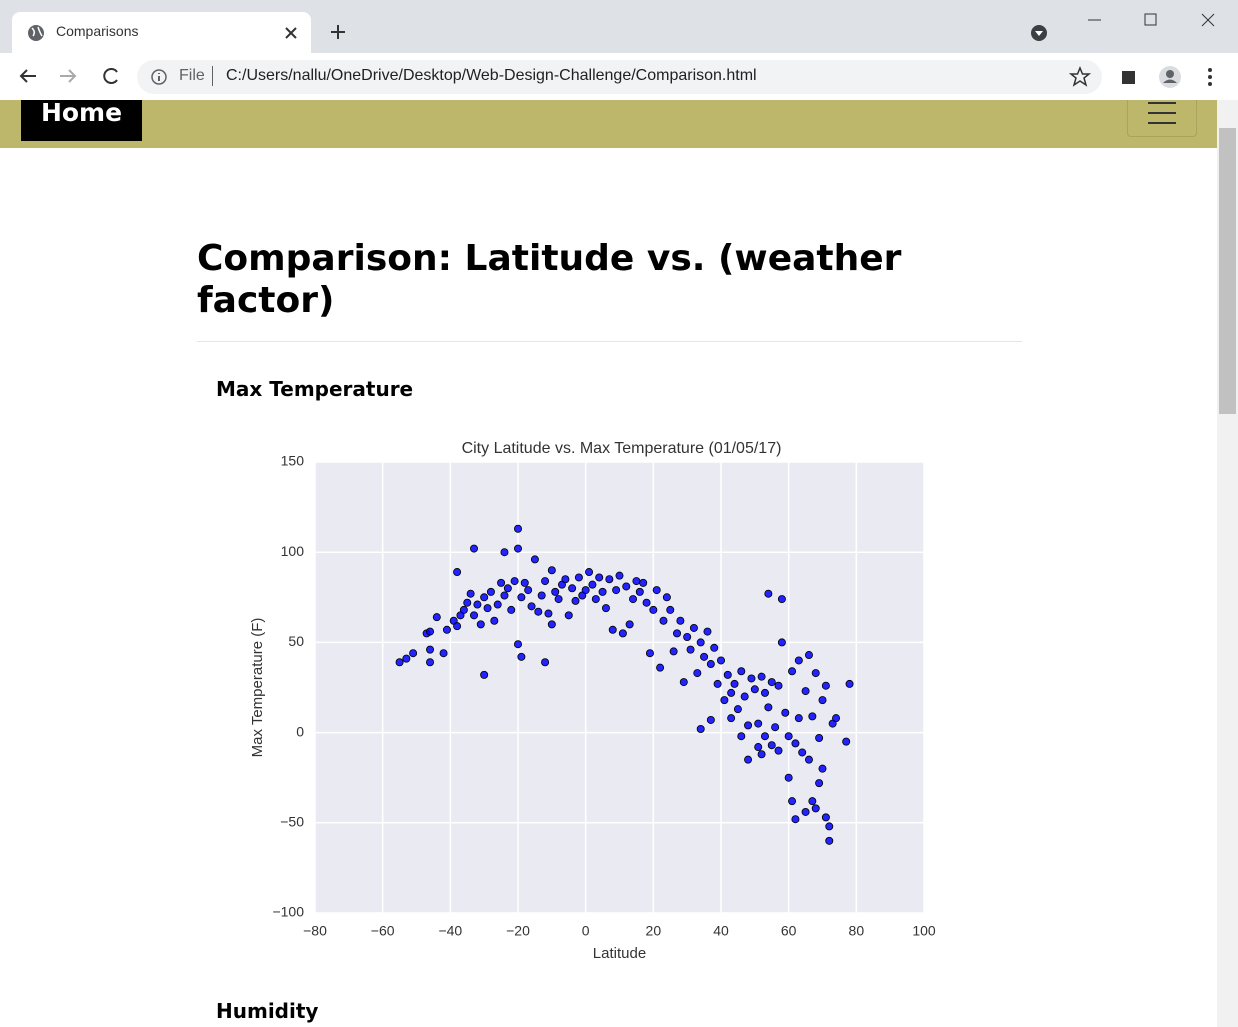 The width and height of the screenshot is (1238, 1027). What do you see at coordinates (518, 931) in the screenshot?
I see `x-tick-label: −20` at bounding box center [518, 931].